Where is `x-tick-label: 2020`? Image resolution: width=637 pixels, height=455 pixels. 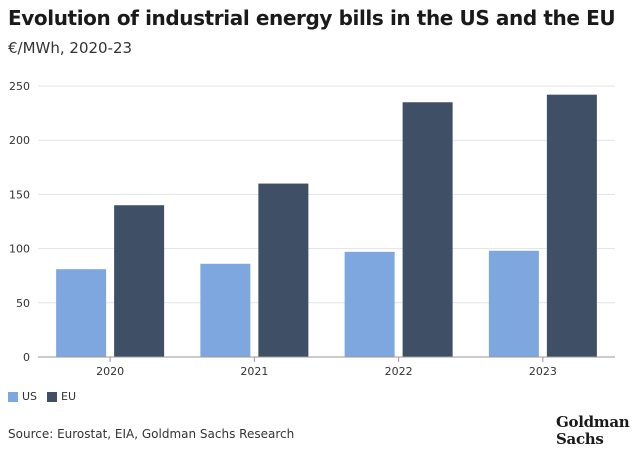 x-tick-label: 2020 is located at coordinates (110, 371).